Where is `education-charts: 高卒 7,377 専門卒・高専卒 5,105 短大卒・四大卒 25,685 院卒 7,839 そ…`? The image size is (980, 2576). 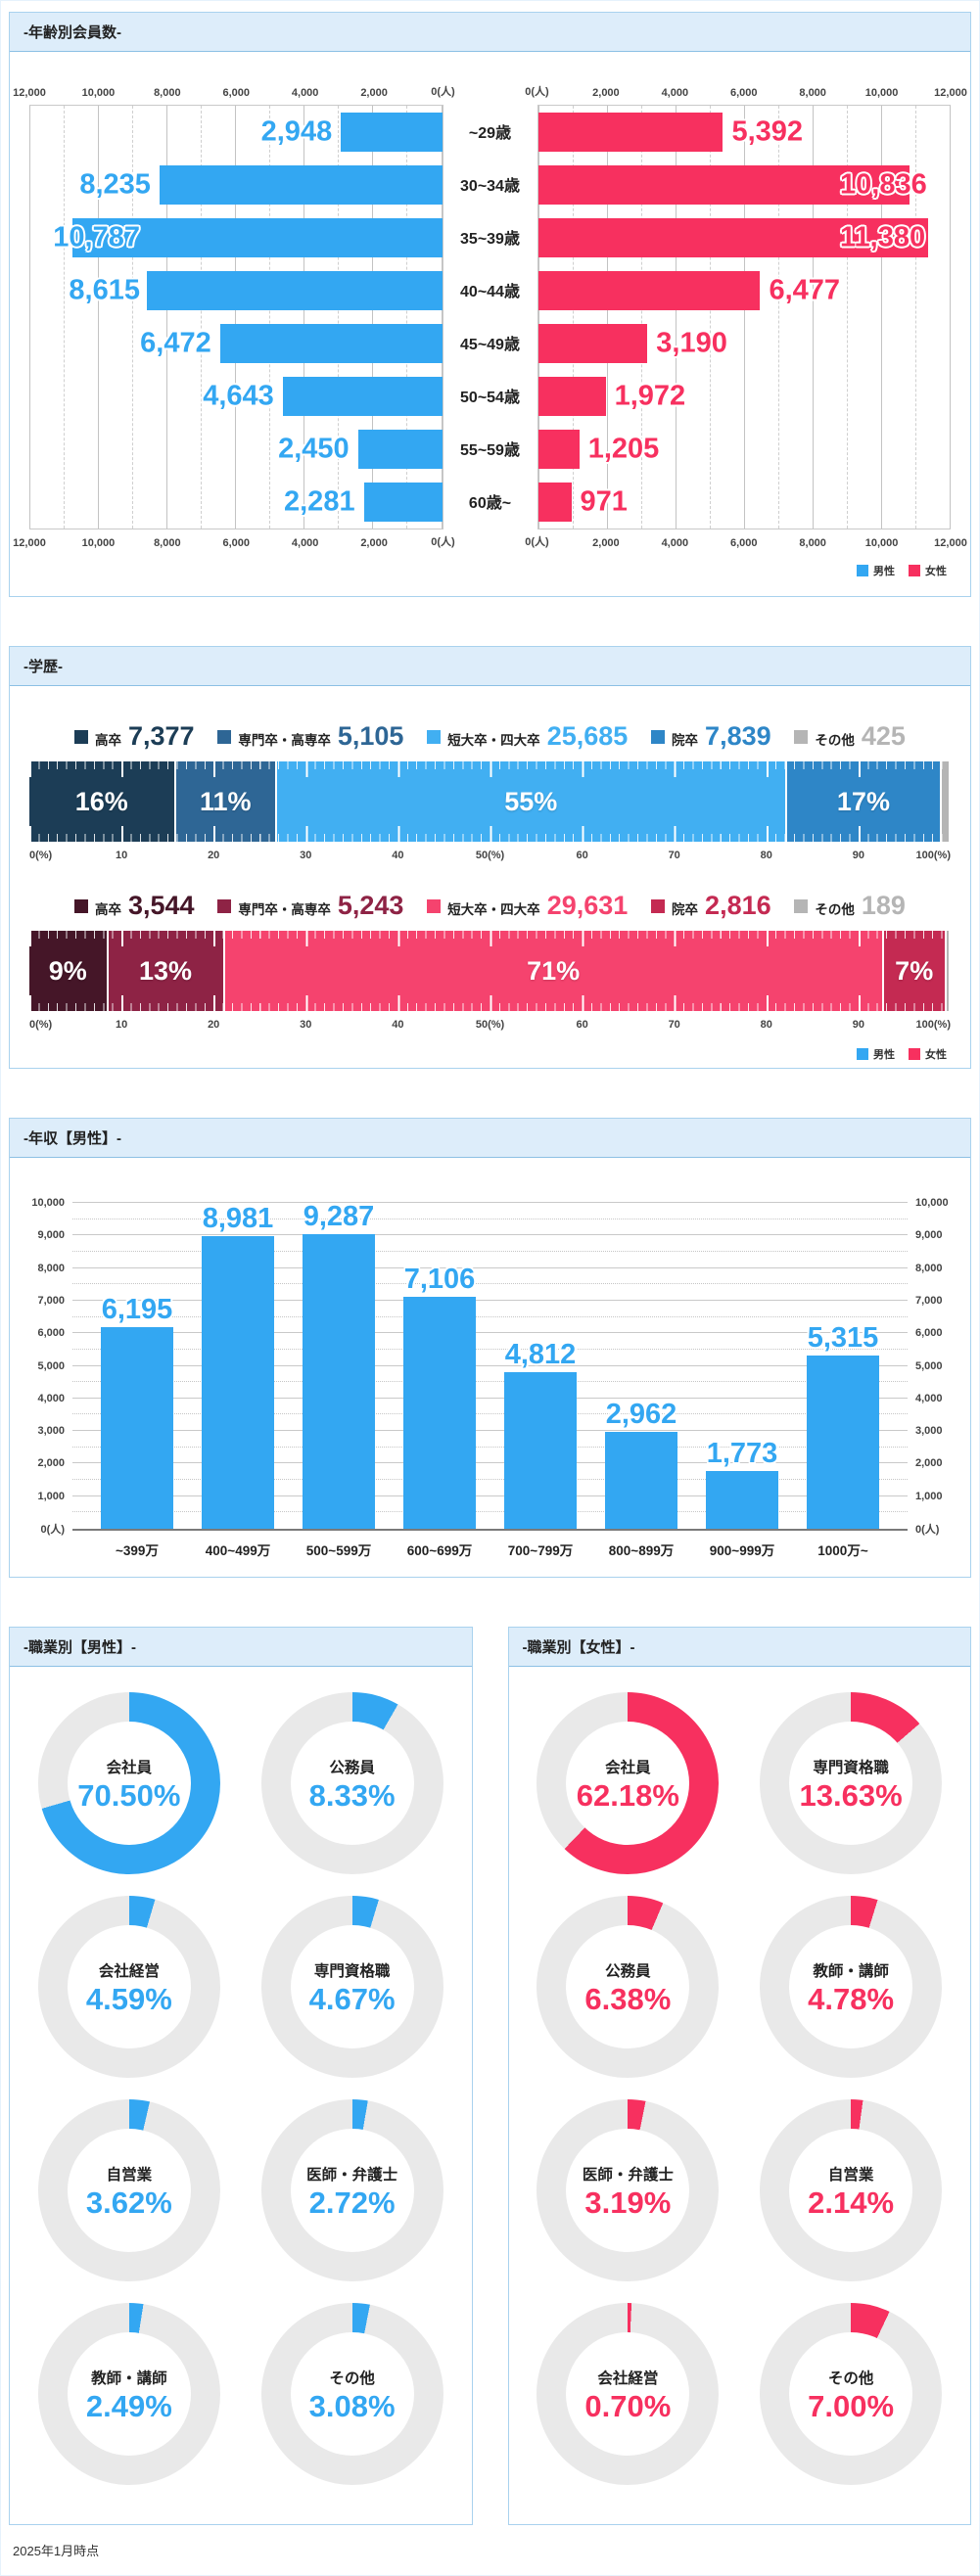 education-charts: 高卒 7,377 専門卒・高専卒 5,105 短大卒・四大卒 25,685 院卒 7,839 そ… is located at coordinates (490, 877).